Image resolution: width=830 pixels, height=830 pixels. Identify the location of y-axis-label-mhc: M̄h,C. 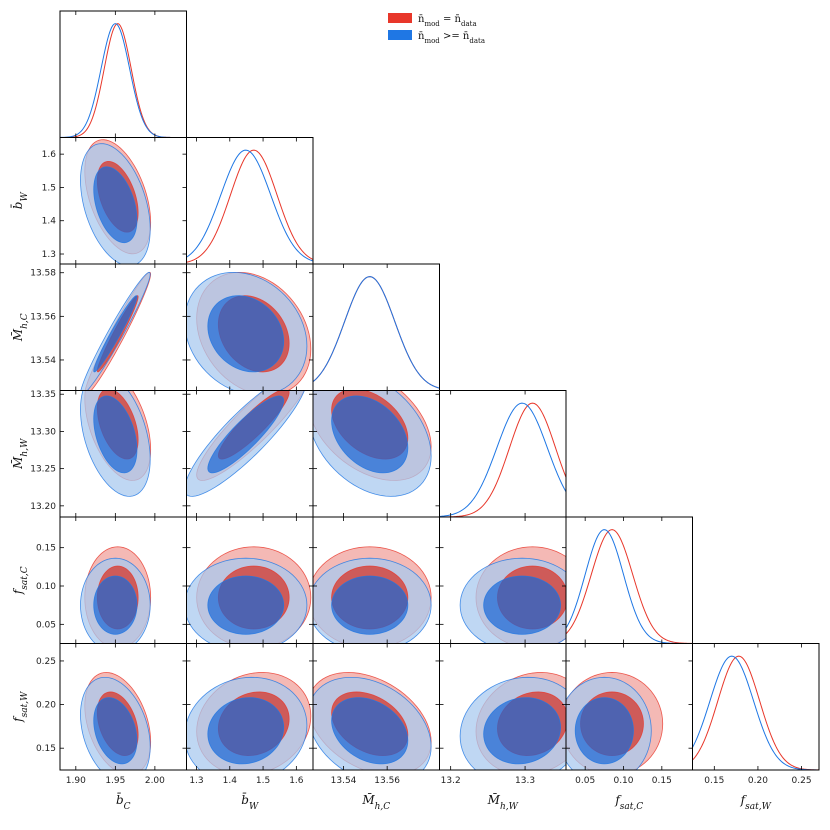
(20, 327).